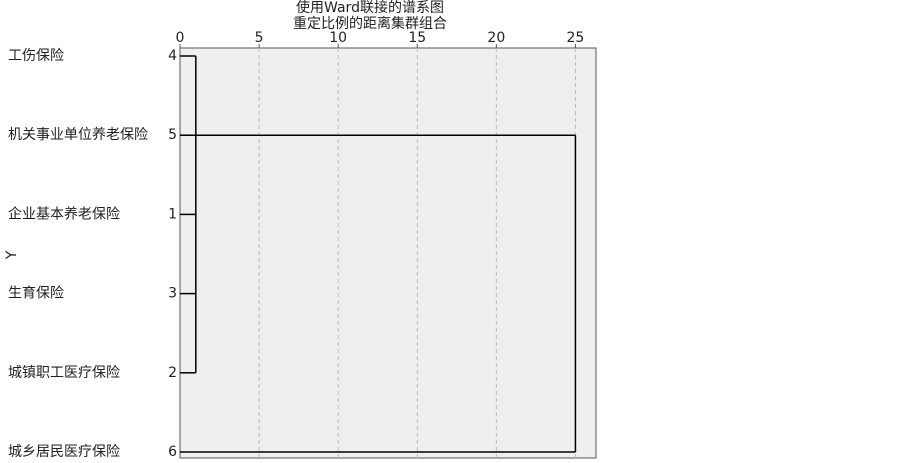  What do you see at coordinates (78, 135) in the screenshot?
I see `leaf-label: 机关事业单位养老保险` at bounding box center [78, 135].